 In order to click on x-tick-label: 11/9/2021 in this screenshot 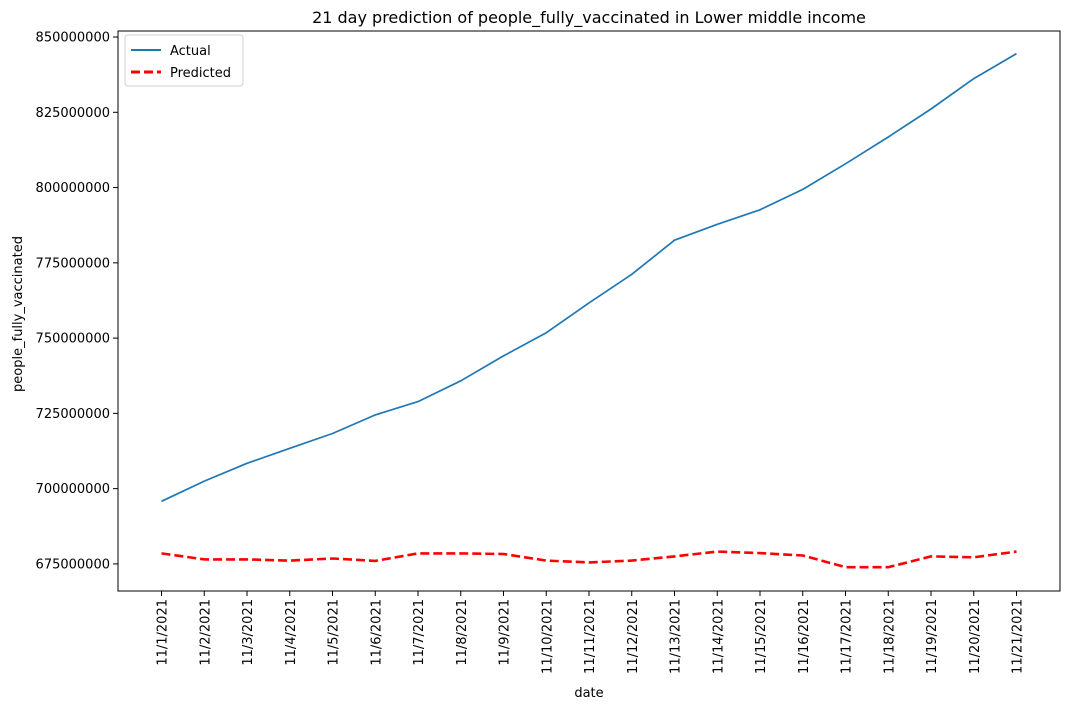, I will do `click(505, 632)`.